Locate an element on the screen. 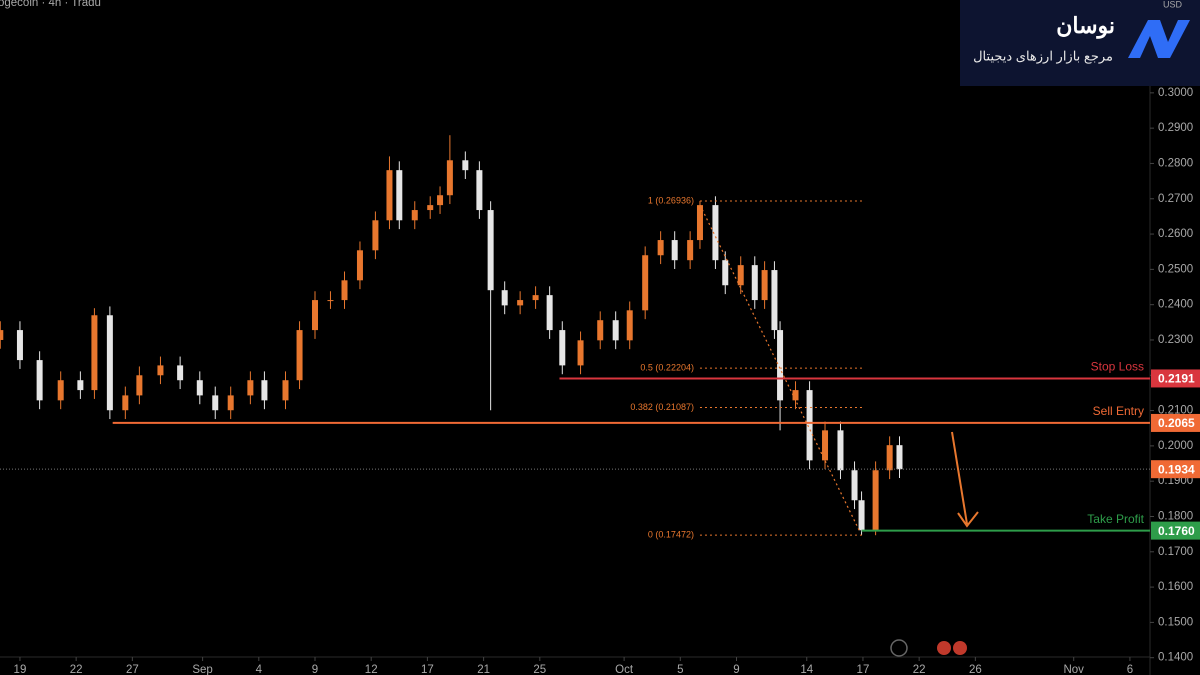 Image resolution: width=1200 pixels, height=675 pixels. y-tick-label: 0.1800 is located at coordinates (1175, 517).